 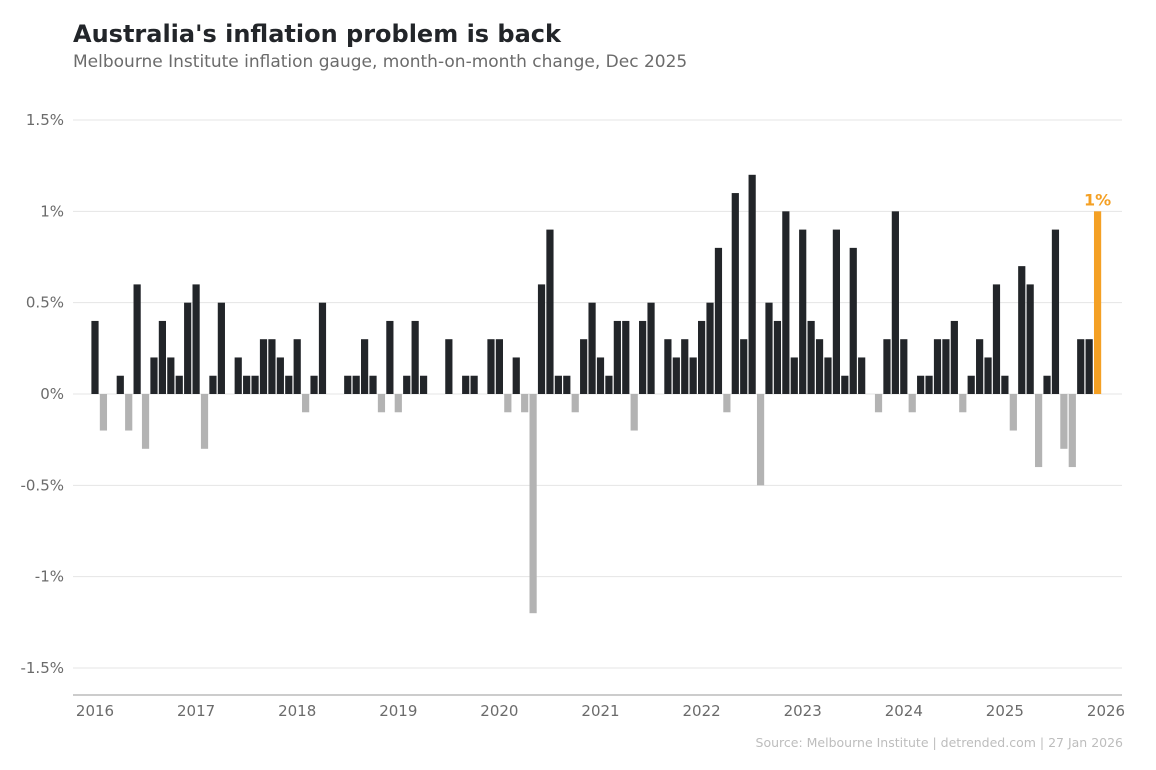 I want to click on x-tick-label: 2023, so click(x=803, y=711).